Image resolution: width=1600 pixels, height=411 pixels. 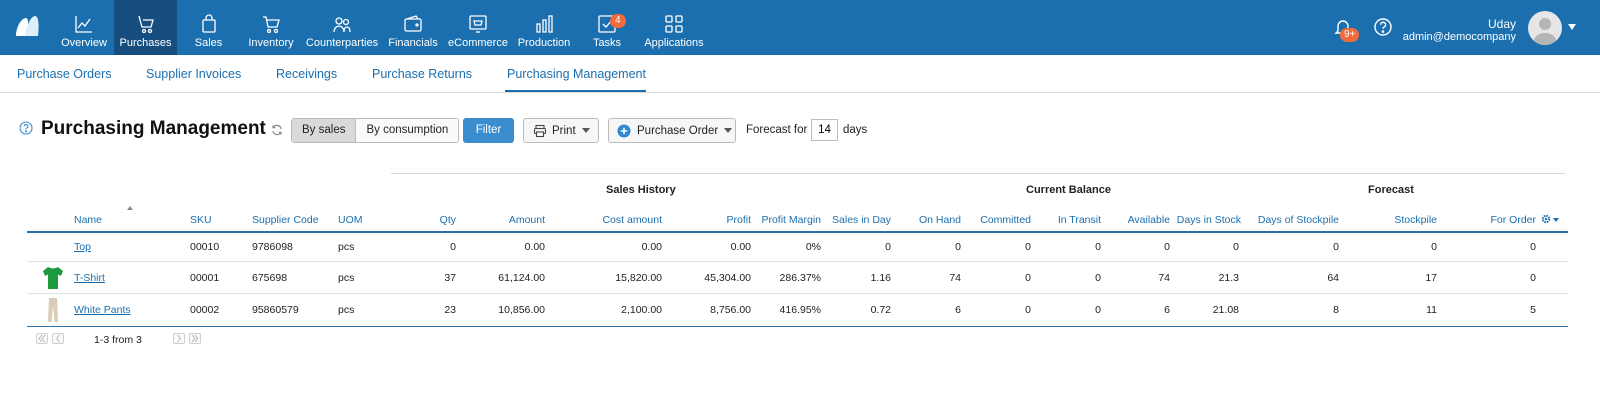 I want to click on help-icon, so click(x=1383, y=27).